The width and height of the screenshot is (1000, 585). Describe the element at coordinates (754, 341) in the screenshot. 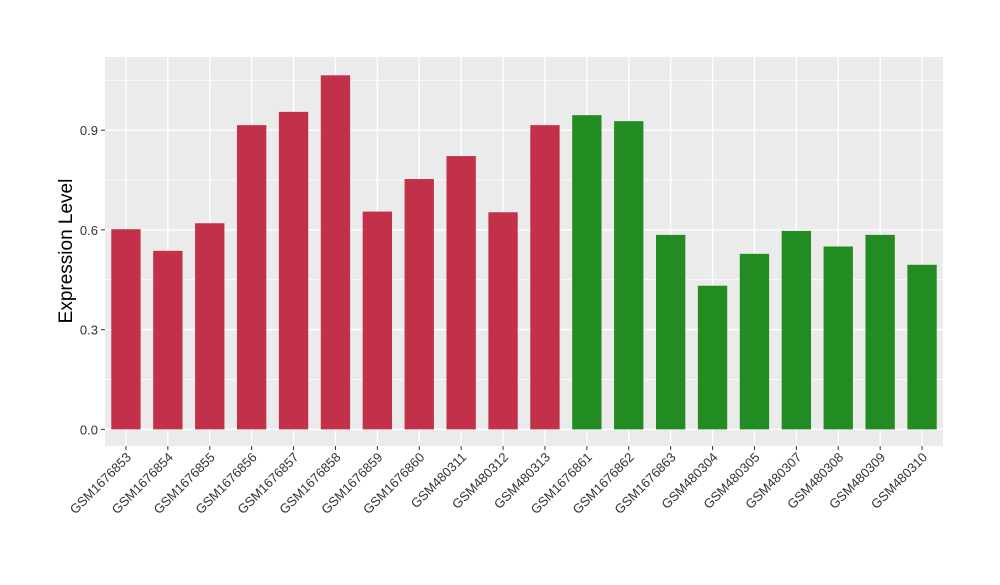

I see `bar-gsm480305` at that location.